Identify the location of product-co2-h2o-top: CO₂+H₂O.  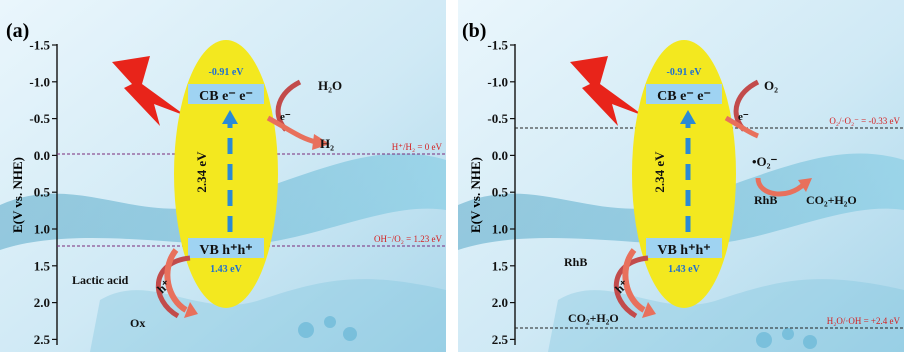
(831, 200).